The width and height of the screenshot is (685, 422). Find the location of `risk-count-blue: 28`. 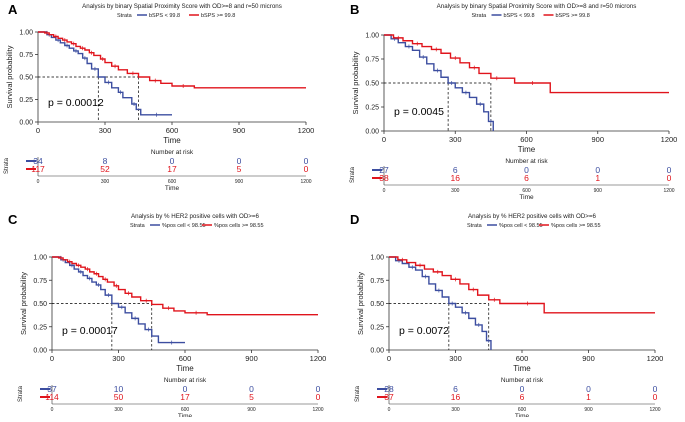

risk-count-blue: 28 is located at coordinates (389, 389).